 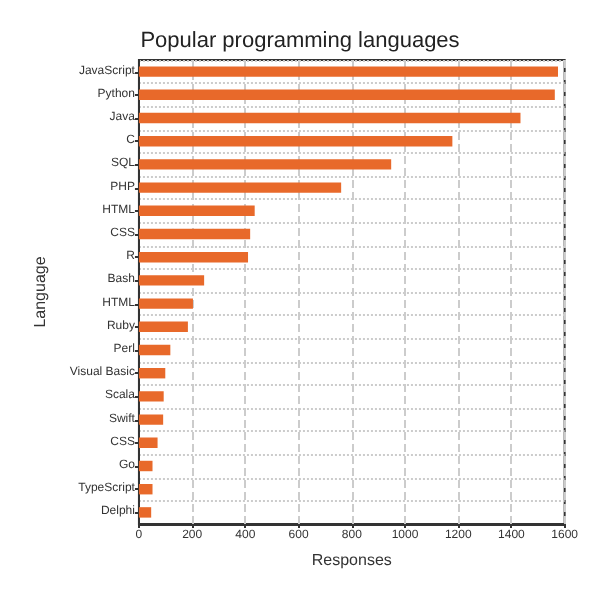 What do you see at coordinates (300, 41) in the screenshot?
I see `chart-title: Popular programming languages` at bounding box center [300, 41].